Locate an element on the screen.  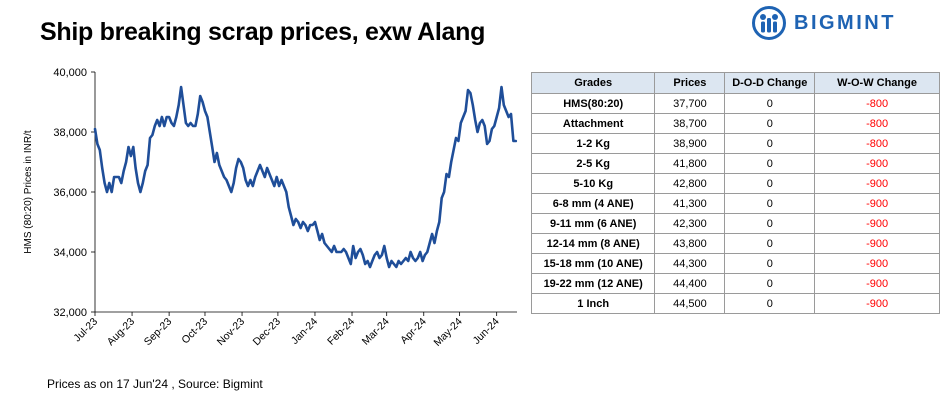
grade-cell: Attachment is located at coordinates (593, 123).